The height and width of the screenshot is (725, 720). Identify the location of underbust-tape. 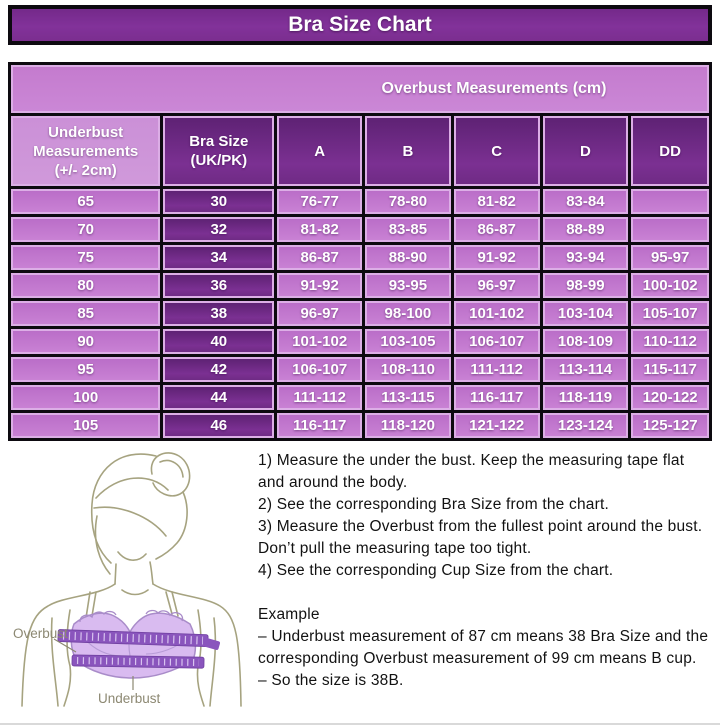
(138, 661).